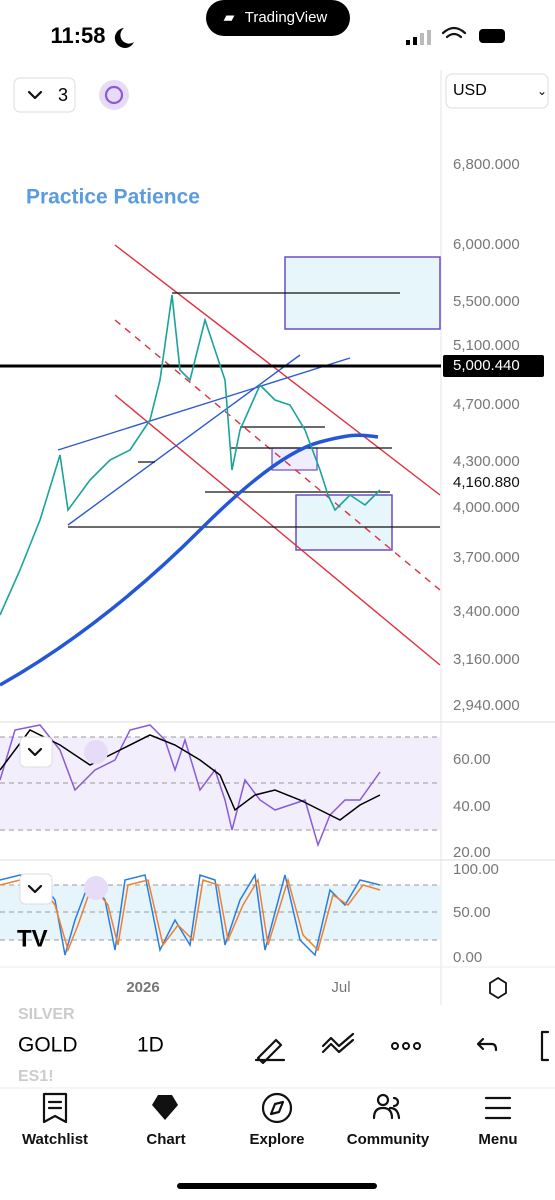  What do you see at coordinates (486, 659) in the screenshot?
I see `price-label: 3,160.000` at bounding box center [486, 659].